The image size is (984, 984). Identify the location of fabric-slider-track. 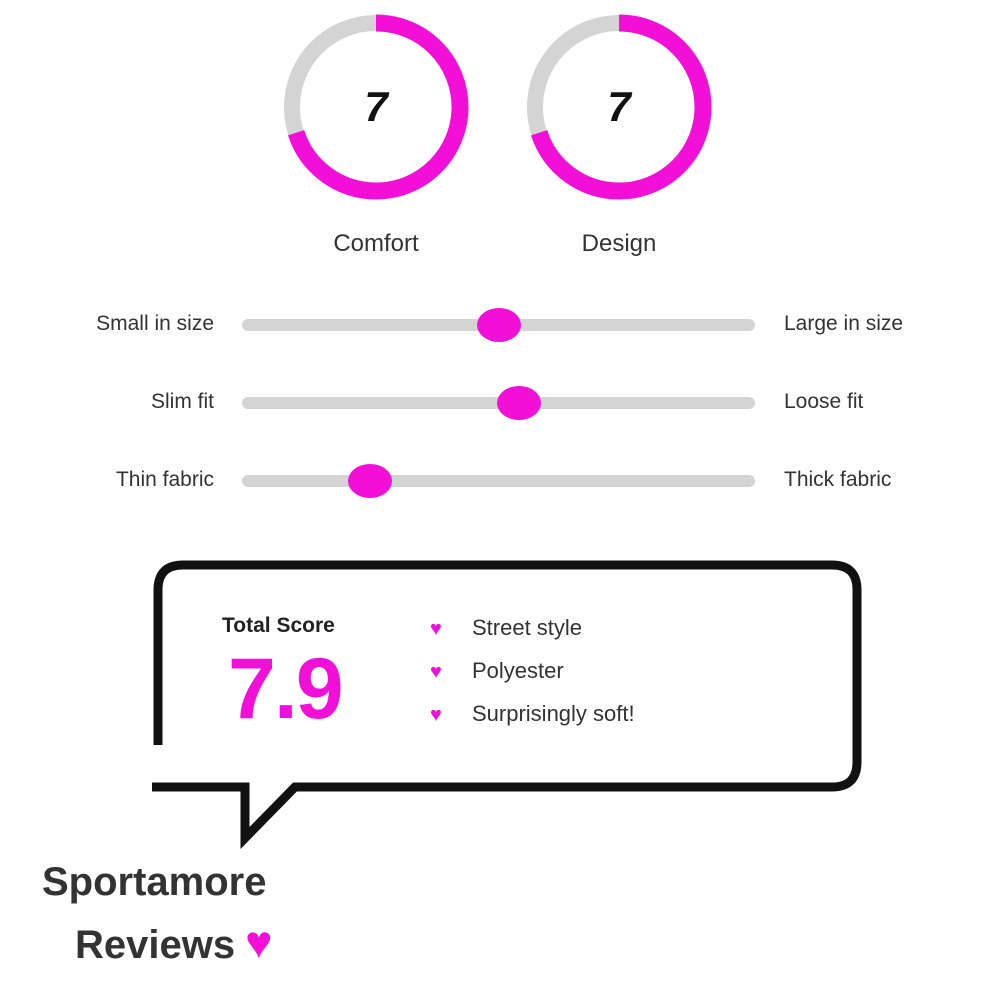
(498, 481).